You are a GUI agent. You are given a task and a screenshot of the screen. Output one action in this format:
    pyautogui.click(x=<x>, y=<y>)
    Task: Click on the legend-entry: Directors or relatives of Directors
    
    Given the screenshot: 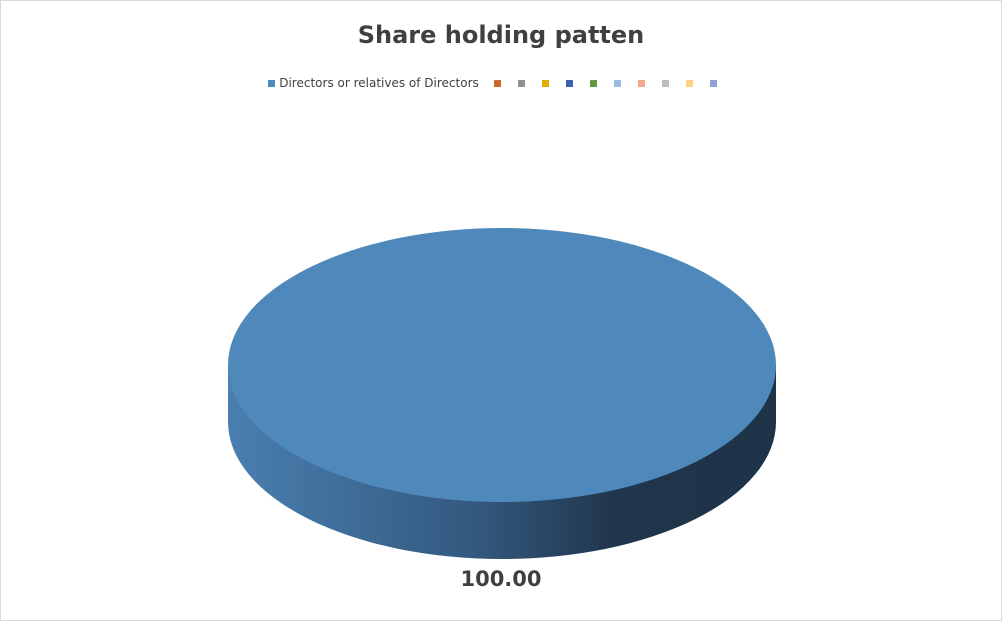 What is the action you would take?
    pyautogui.click(x=374, y=83)
    